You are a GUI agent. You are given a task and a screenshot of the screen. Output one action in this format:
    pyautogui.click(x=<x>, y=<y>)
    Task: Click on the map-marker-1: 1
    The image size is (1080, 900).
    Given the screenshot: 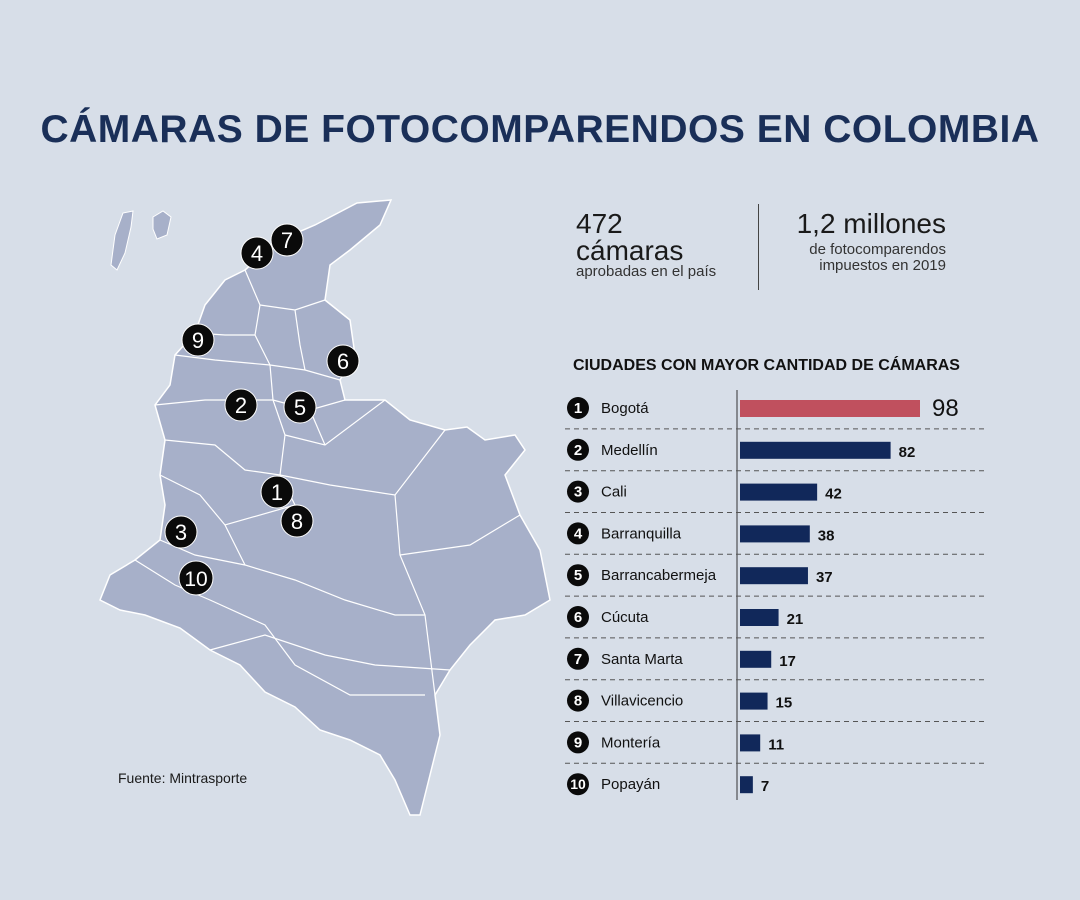 What is the action you would take?
    pyautogui.click(x=277, y=492)
    